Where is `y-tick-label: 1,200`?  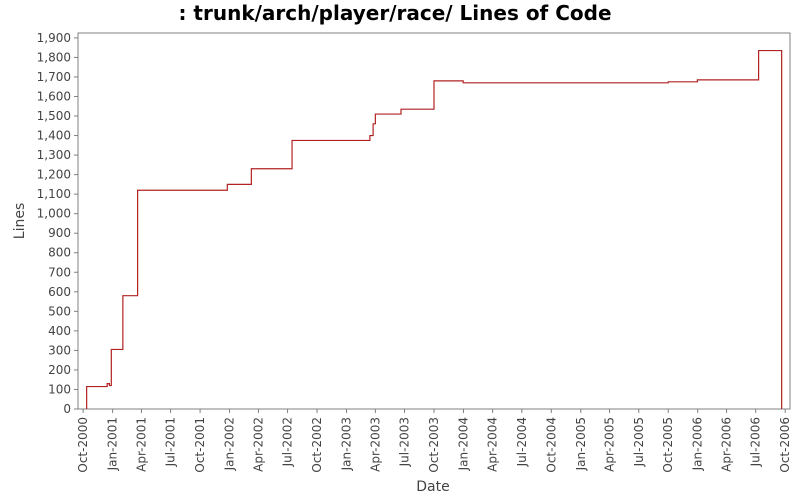
y-tick-label: 1,200 is located at coordinates (54, 175).